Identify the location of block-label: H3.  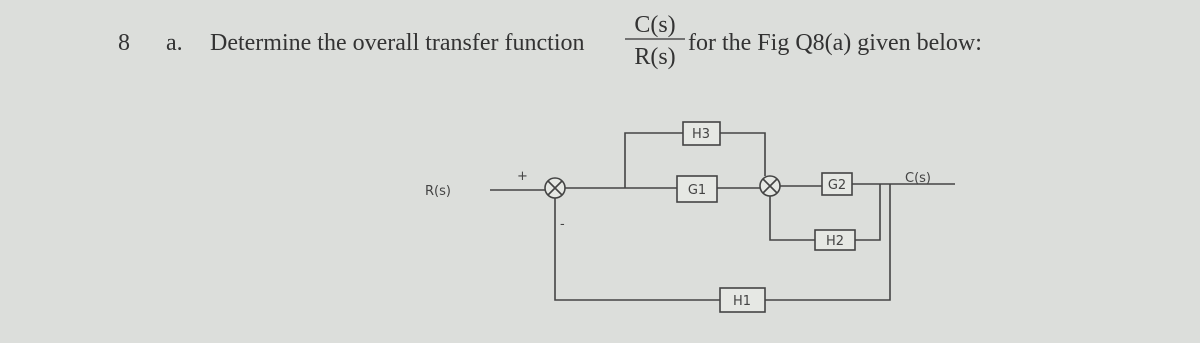
(701, 134).